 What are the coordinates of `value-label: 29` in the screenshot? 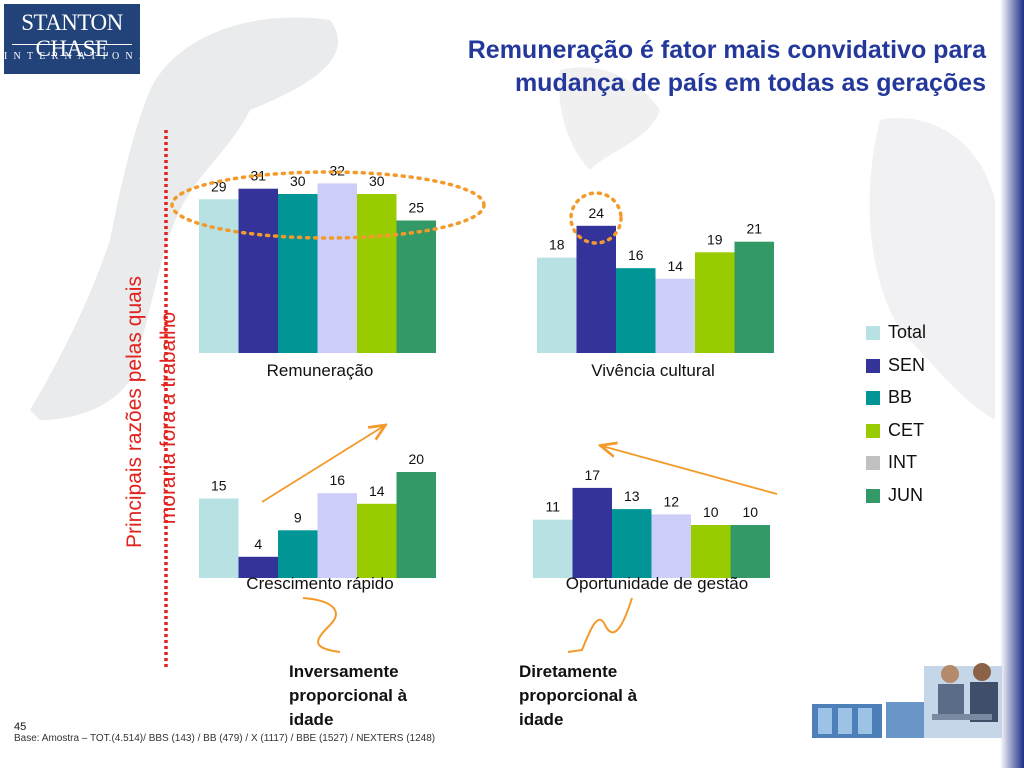 It's located at (219, 186).